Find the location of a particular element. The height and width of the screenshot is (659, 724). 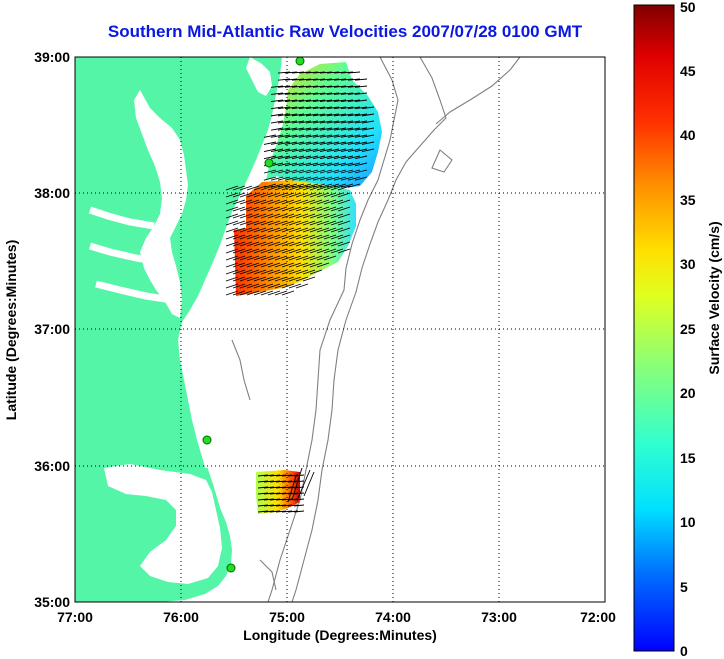

x-axis-label: Longitude (Degrees:Minutes) is located at coordinates (340, 635).